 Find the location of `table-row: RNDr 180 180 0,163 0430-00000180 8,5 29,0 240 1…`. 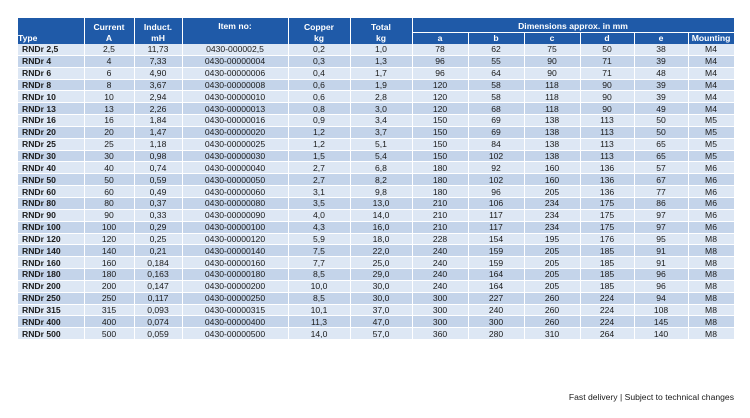

table-row: RNDr 180 180 0,163 0430-00000180 8,5 29,0 240 1… is located at coordinates (376, 274).